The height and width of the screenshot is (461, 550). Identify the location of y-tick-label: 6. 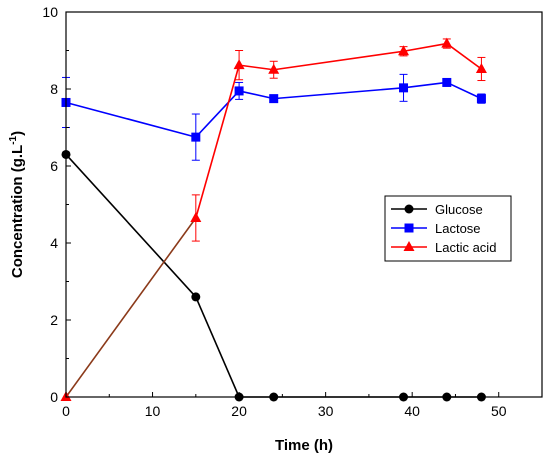
(54, 166).